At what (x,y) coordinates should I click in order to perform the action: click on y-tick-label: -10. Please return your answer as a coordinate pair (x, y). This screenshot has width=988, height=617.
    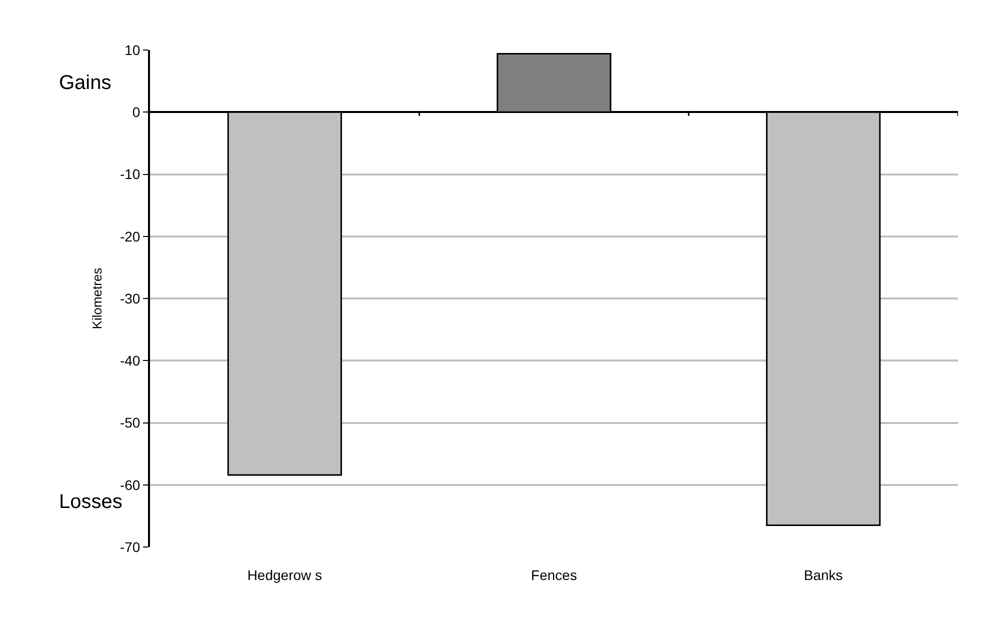
    Looking at the image, I should click on (130, 174).